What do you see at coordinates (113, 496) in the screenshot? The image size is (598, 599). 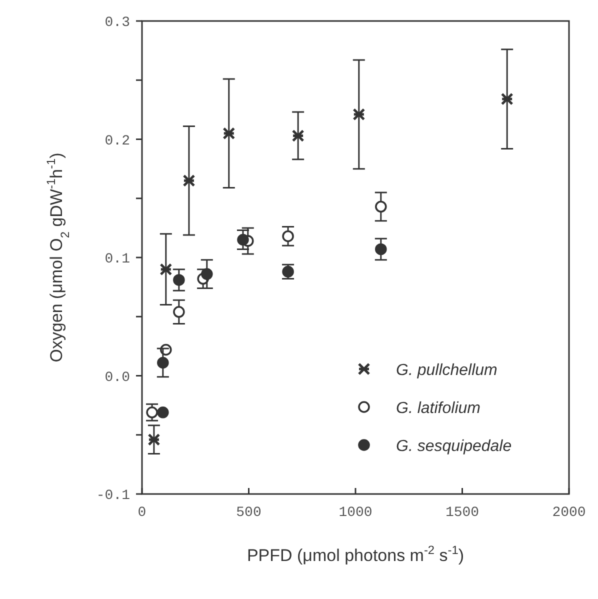 I see `y-tick-label: -0.1` at bounding box center [113, 496].